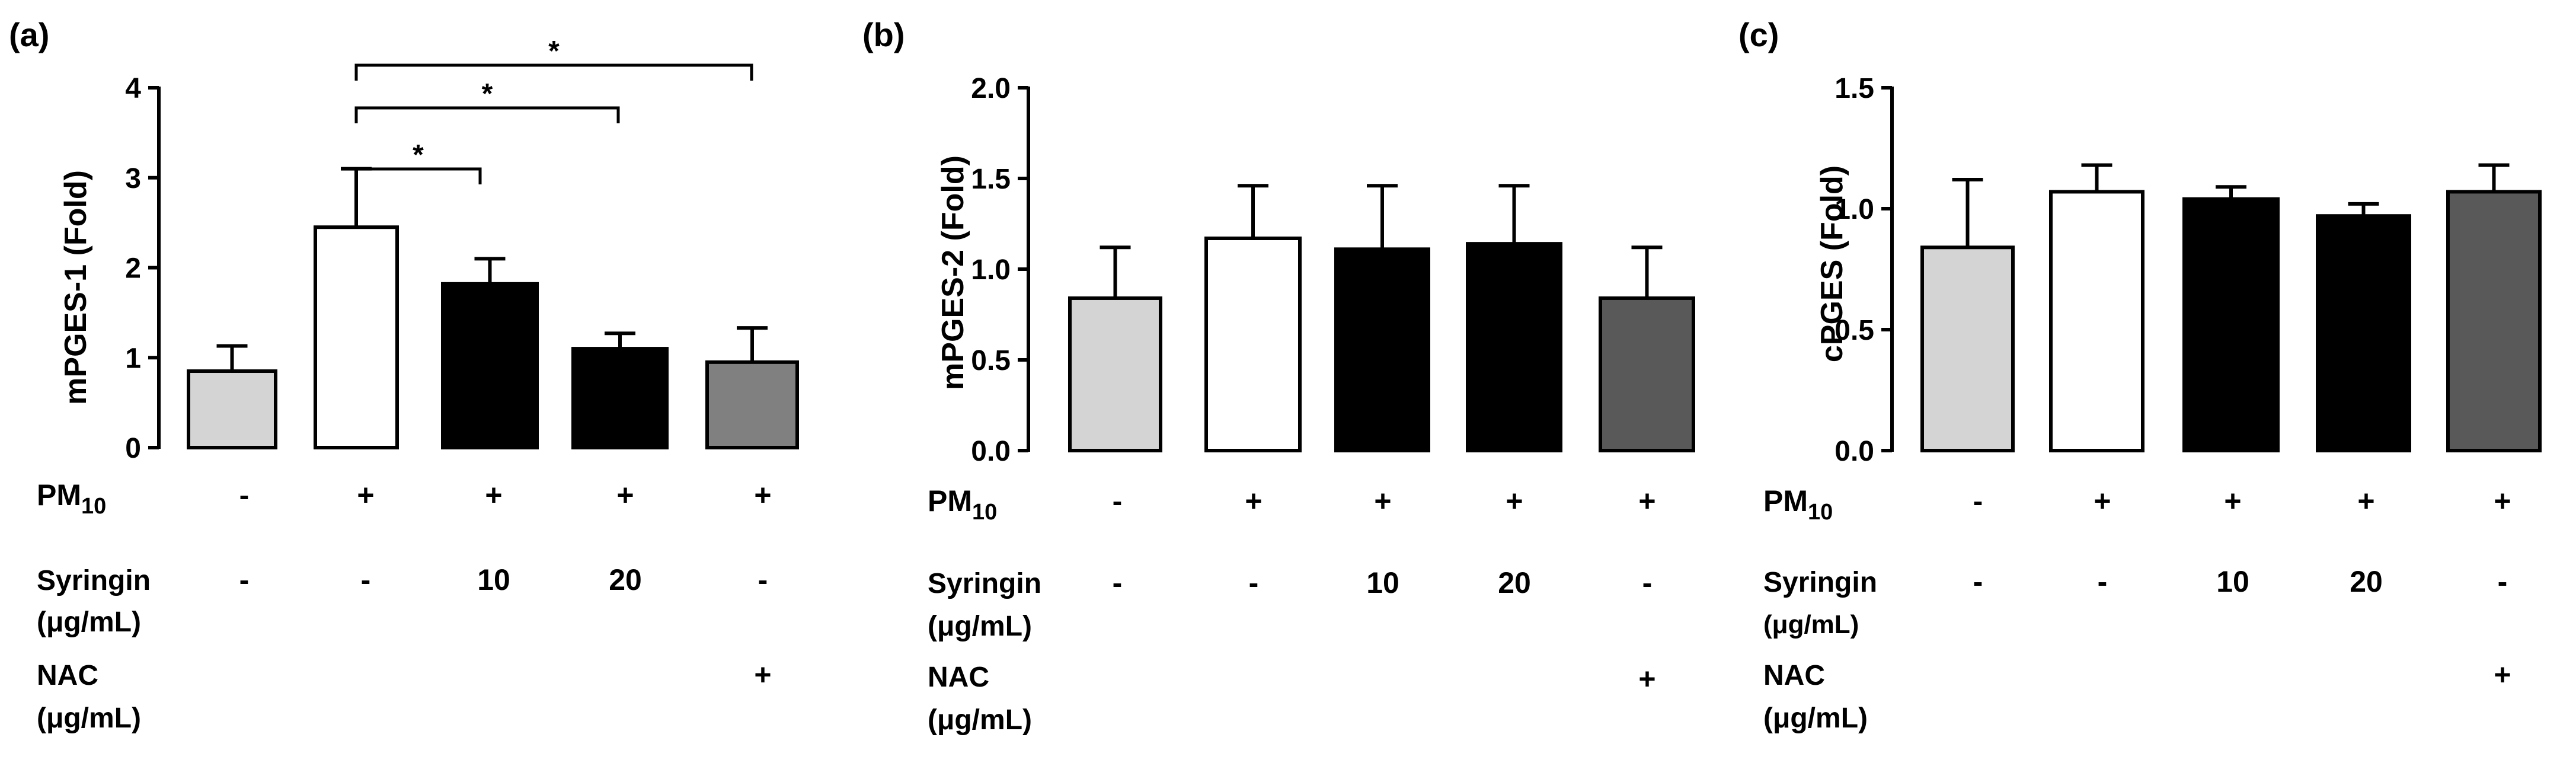  I want to click on y-tick-label: 0, so click(133, 448).